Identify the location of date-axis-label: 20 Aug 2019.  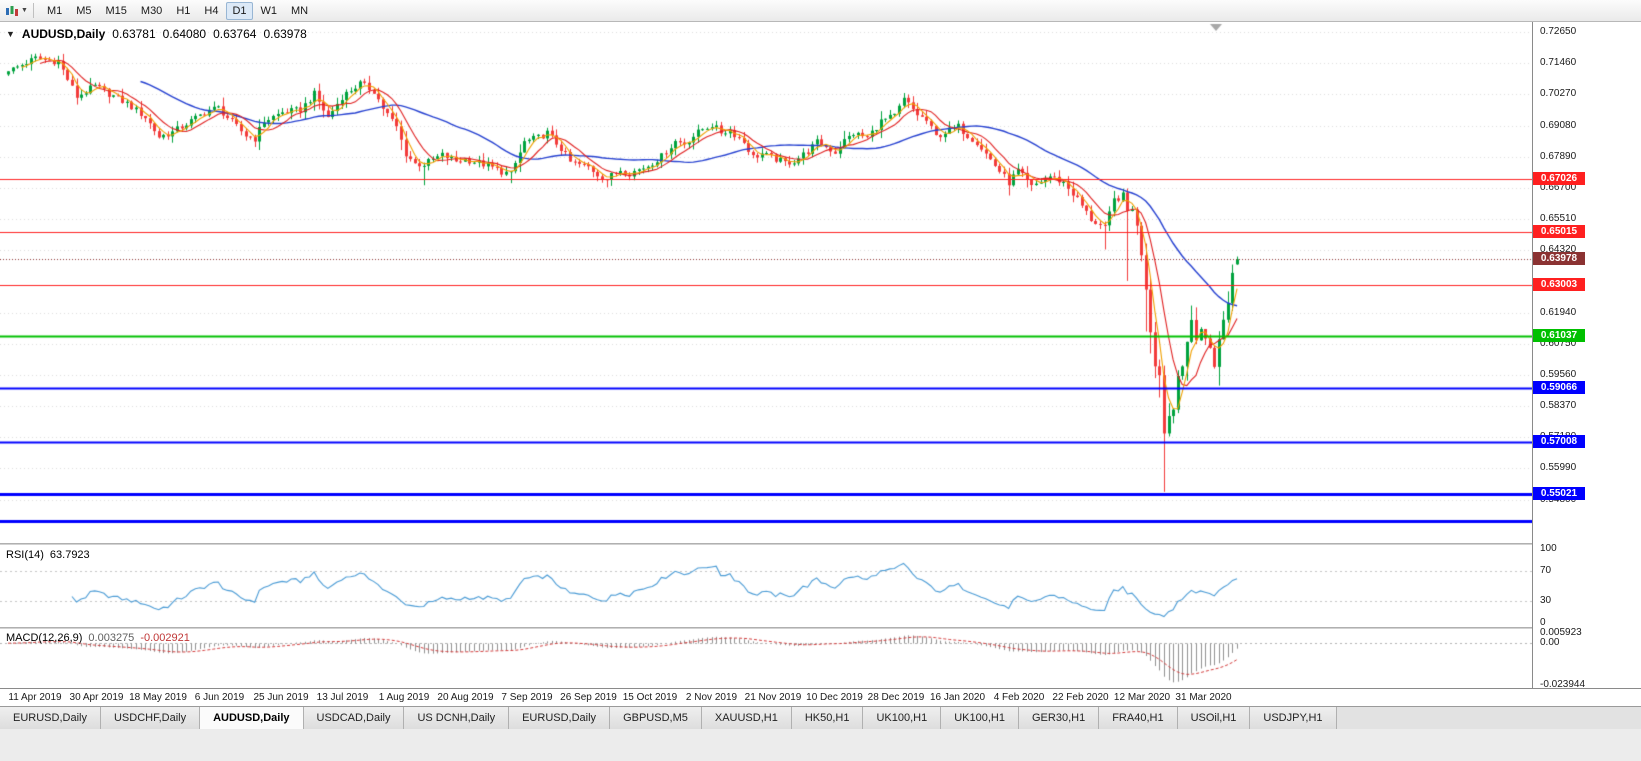
(465, 697).